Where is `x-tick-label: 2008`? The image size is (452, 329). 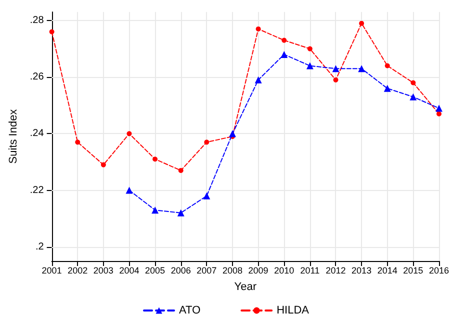
x-tick-label: 2008 is located at coordinates (232, 271).